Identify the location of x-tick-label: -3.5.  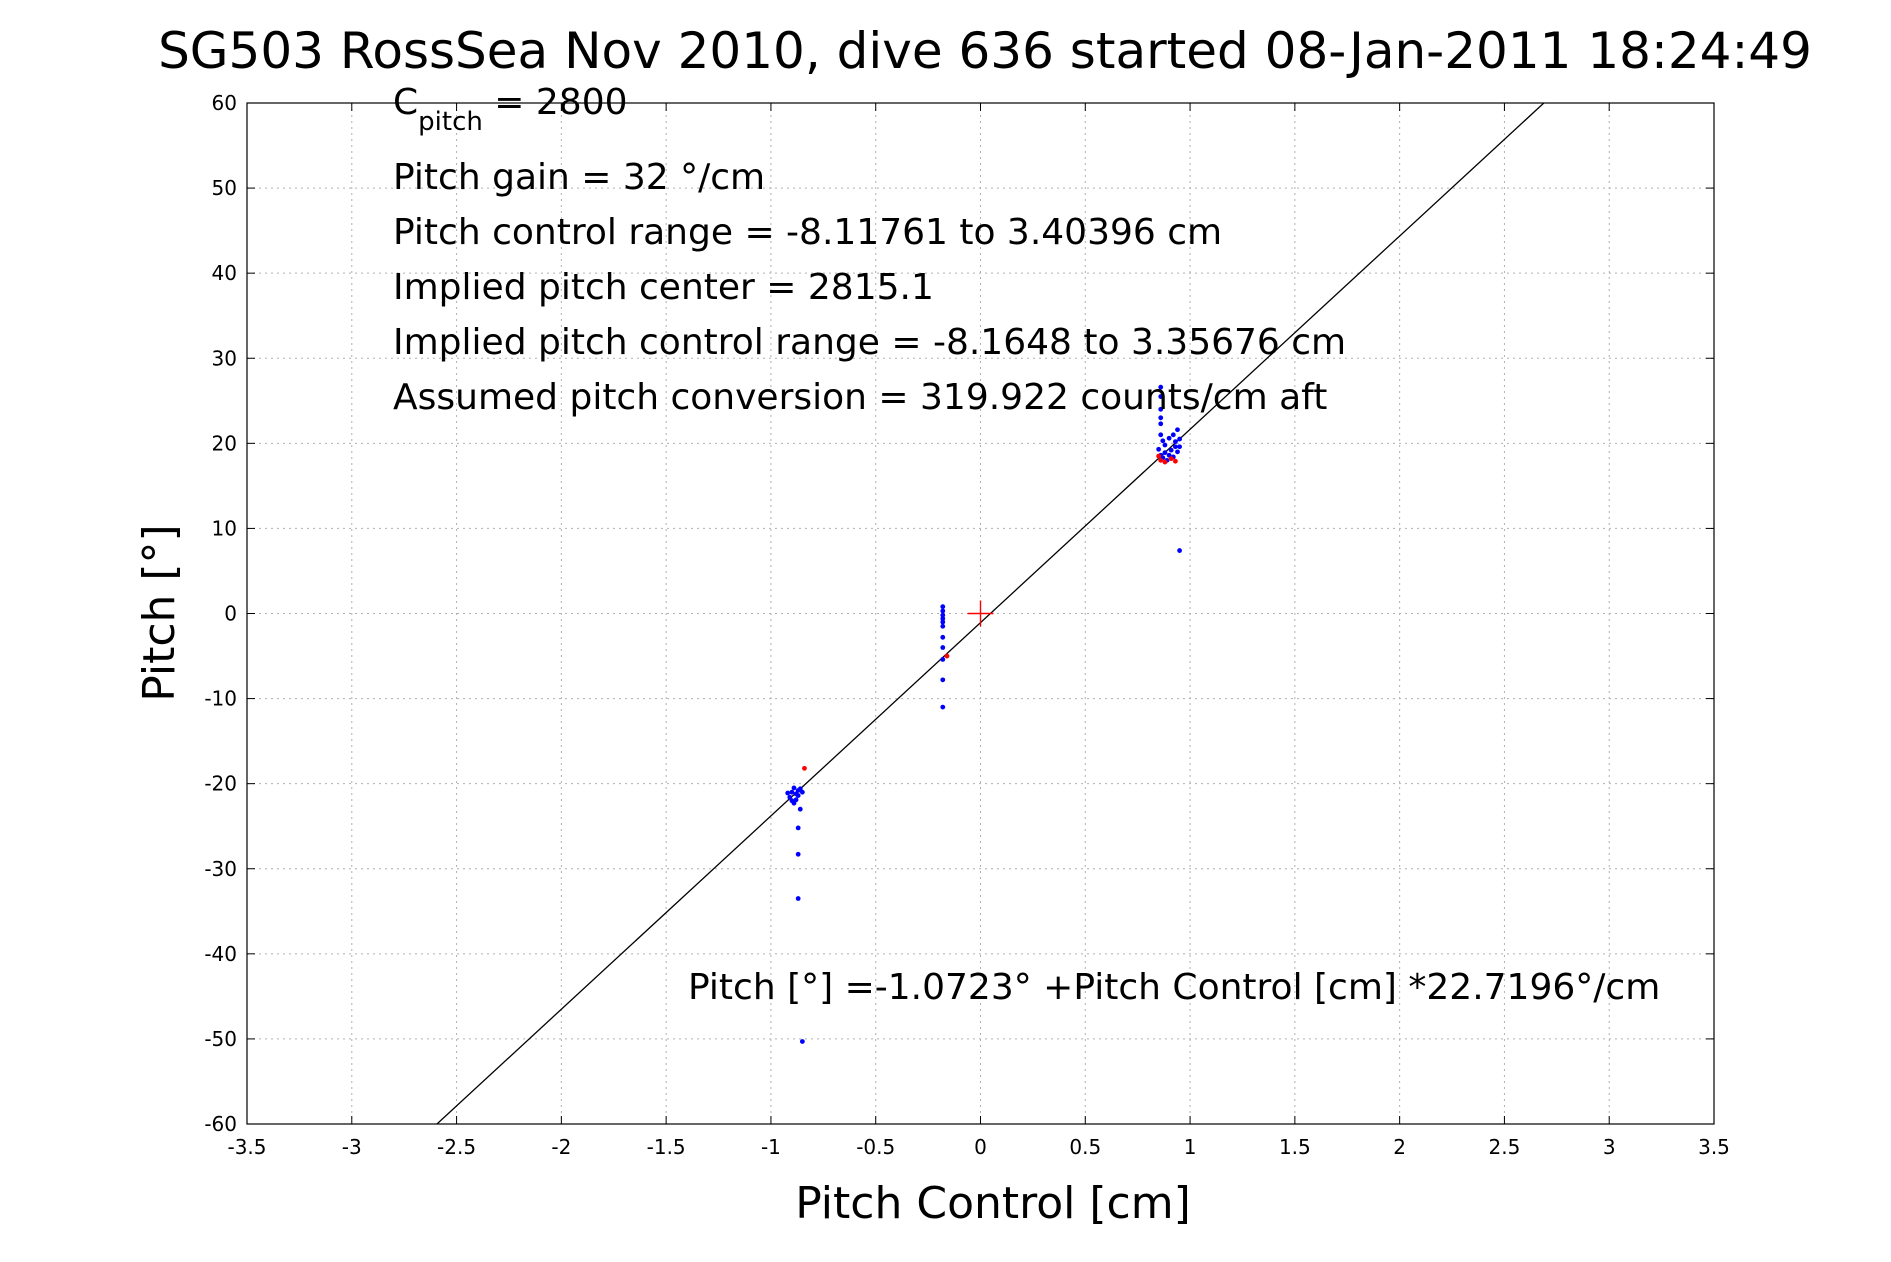
(246, 1147).